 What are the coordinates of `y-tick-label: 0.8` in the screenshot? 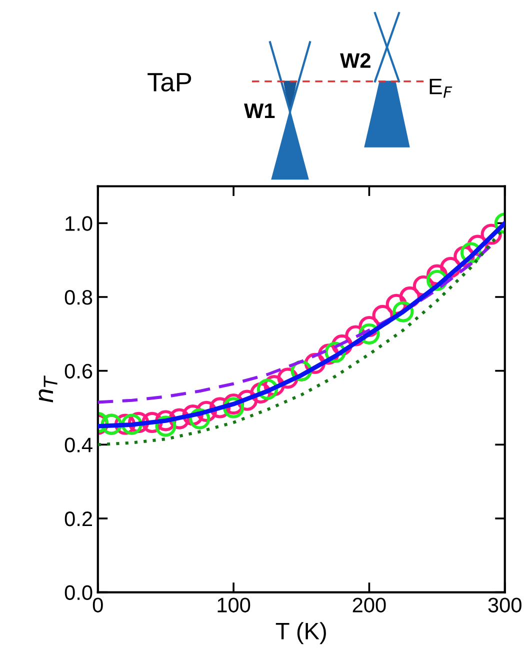 It's located at (78, 297).